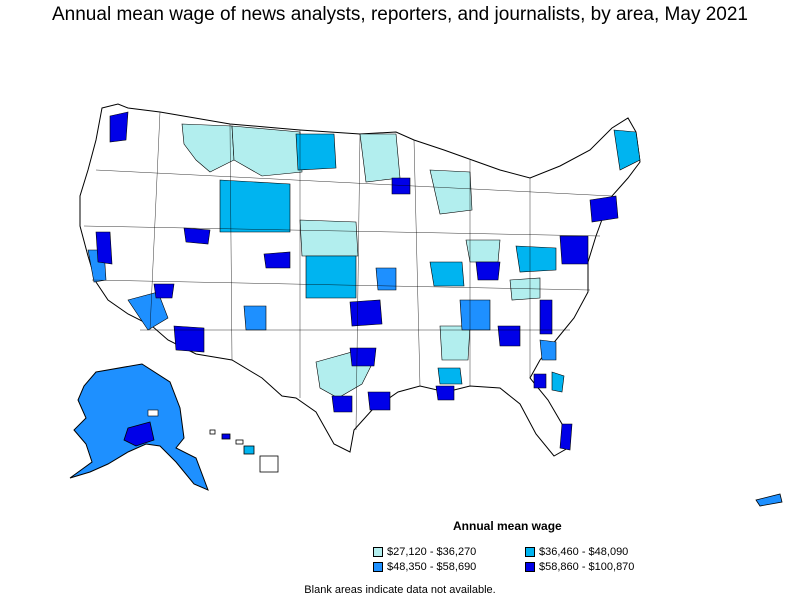 The width and height of the screenshot is (800, 600). Describe the element at coordinates (139, 434) in the screenshot. I see `alaska-high-wage-area` at that location.